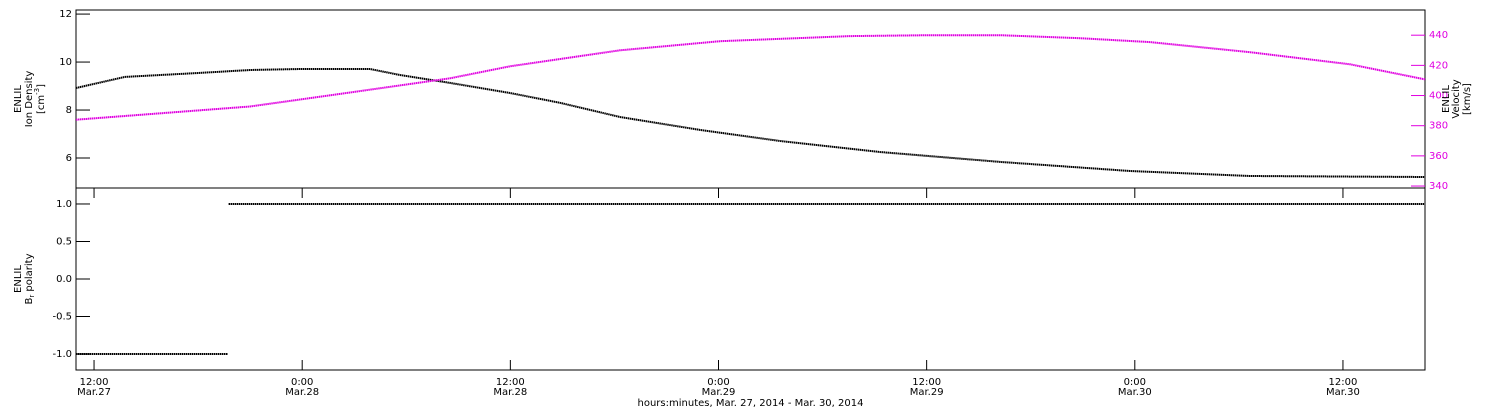 Image resolution: width=1500 pixels, height=410 pixels. I want to click on y-axis-title: Ion Density, so click(29, 99).